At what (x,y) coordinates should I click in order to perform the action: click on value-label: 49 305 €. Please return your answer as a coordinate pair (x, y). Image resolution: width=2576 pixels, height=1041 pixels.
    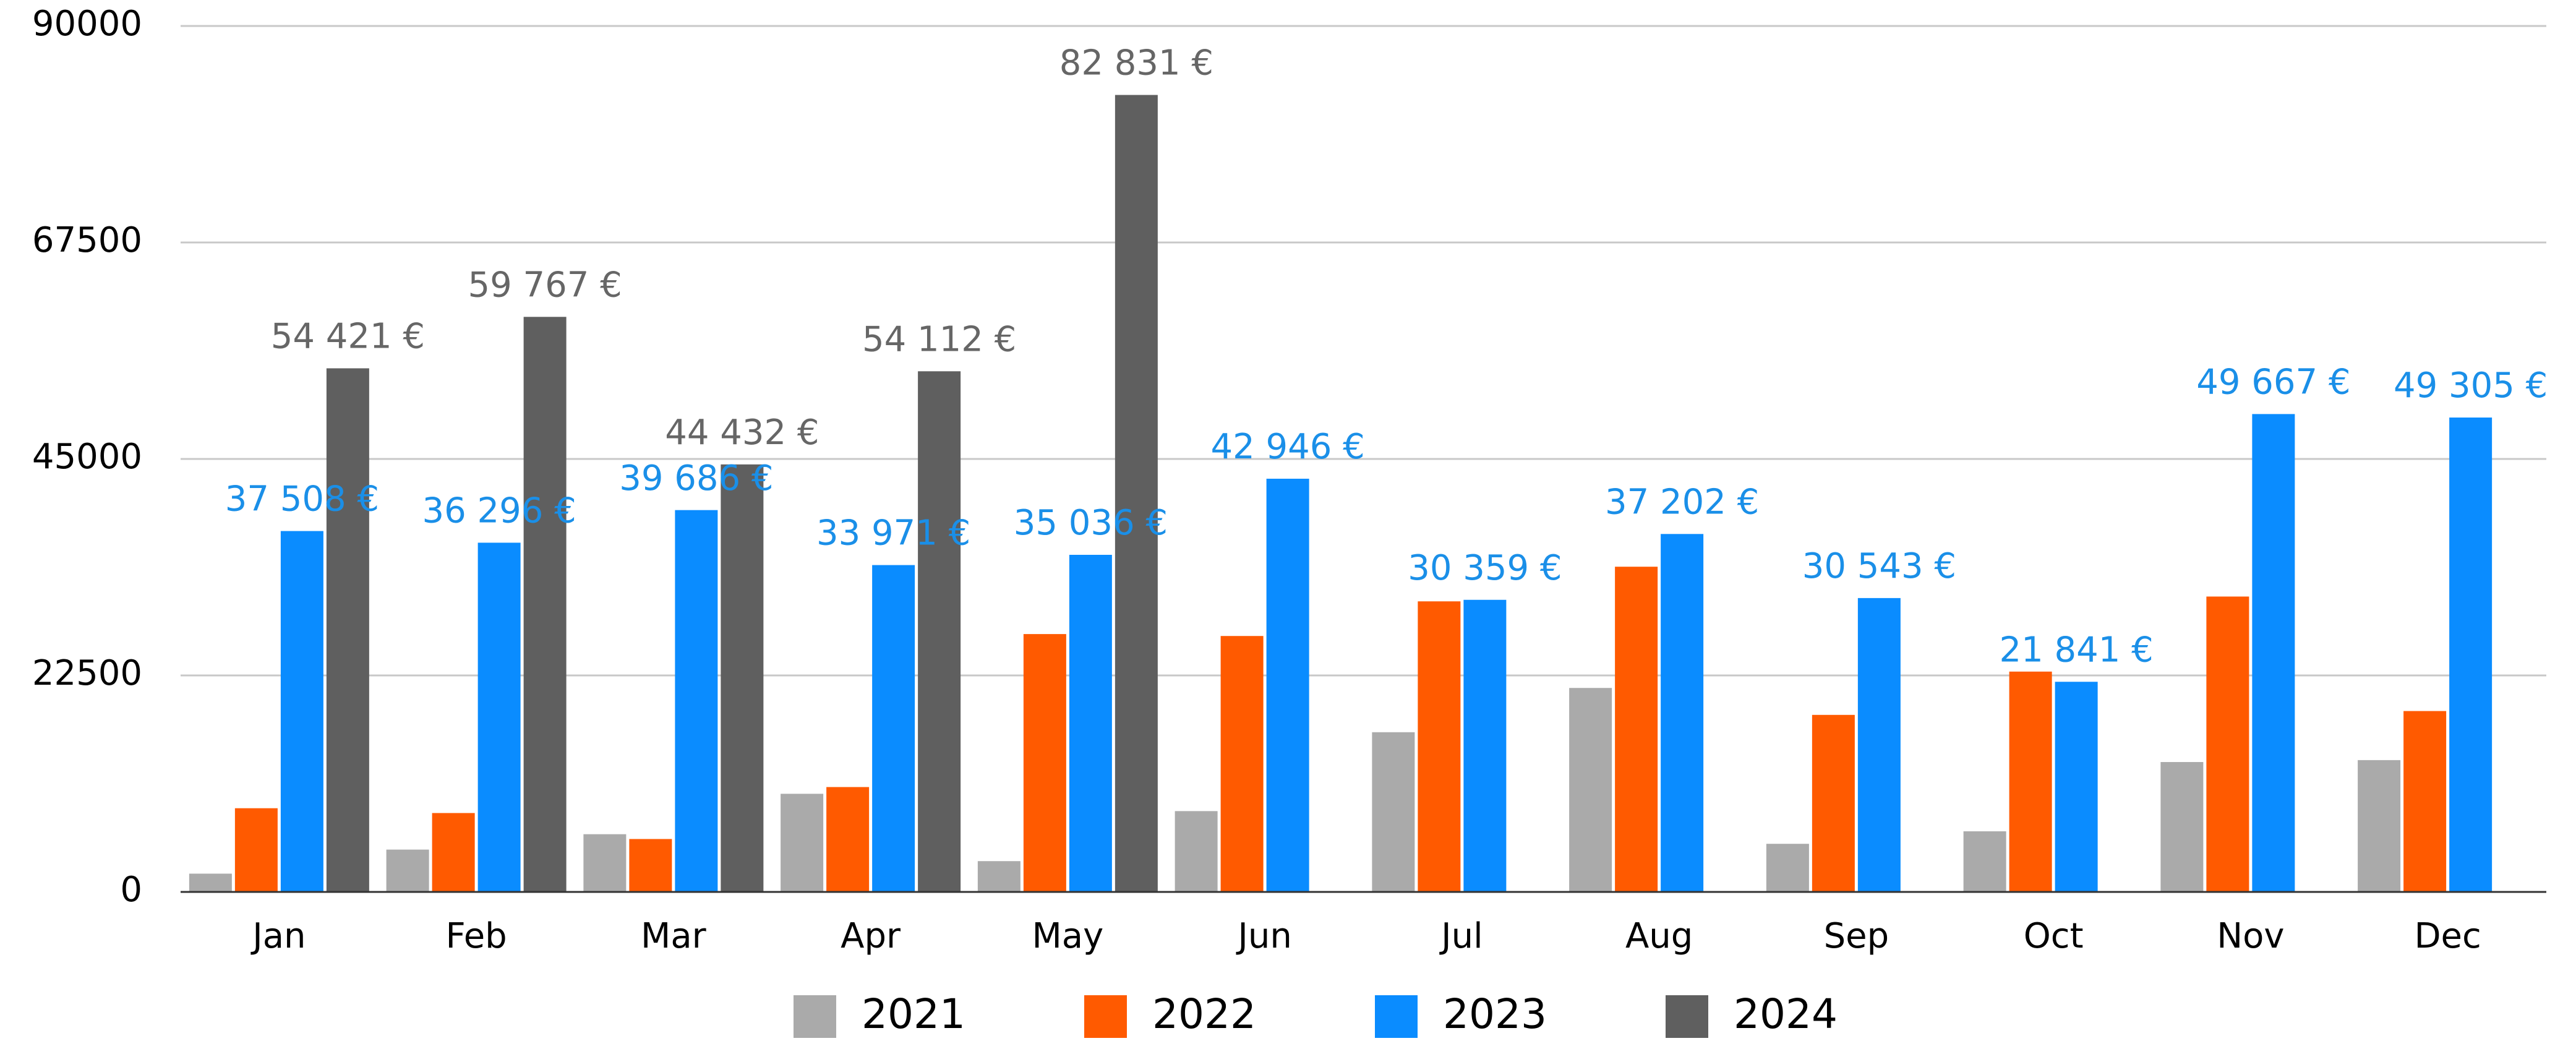
    Looking at the image, I should click on (2471, 386).